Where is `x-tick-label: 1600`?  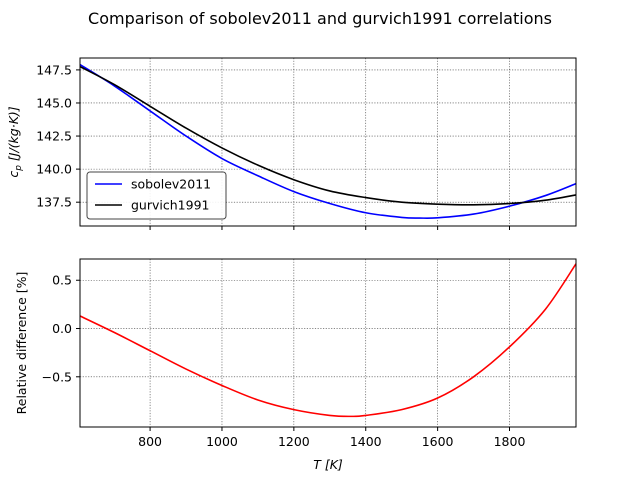
x-tick-label: 1600 is located at coordinates (438, 441).